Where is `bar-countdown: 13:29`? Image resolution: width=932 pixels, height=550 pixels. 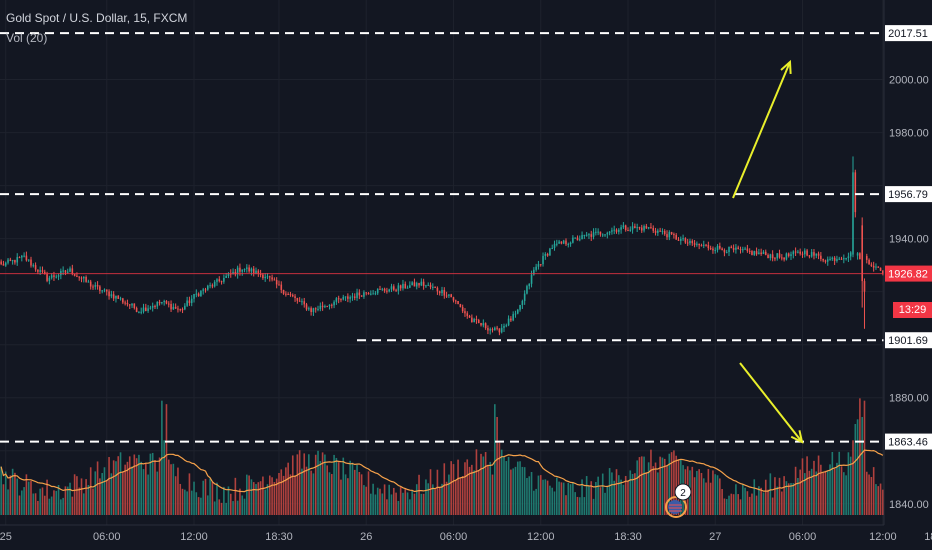 bar-countdown: 13:29 is located at coordinates (912, 310).